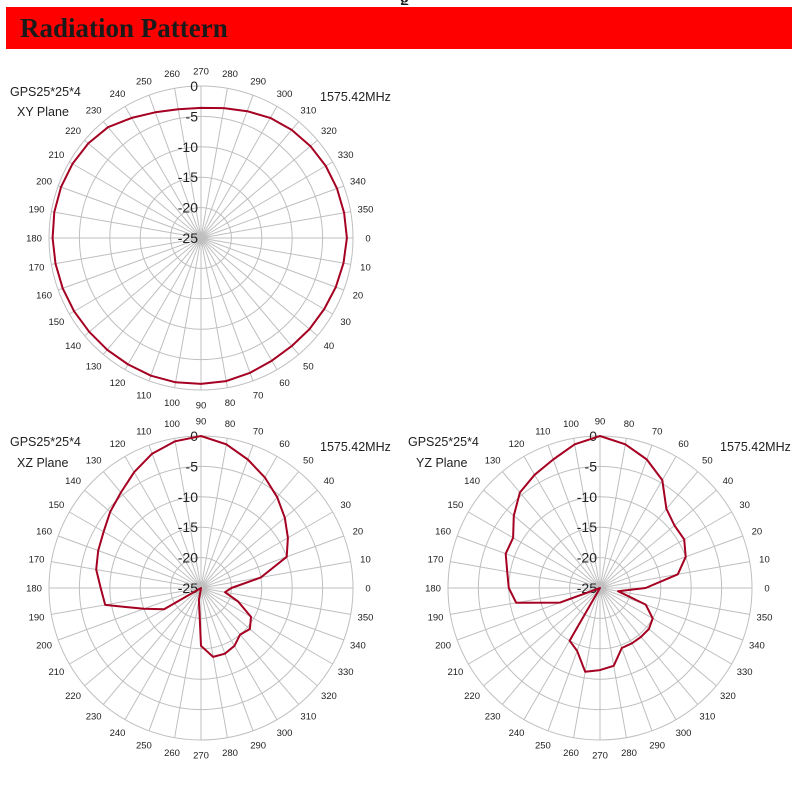 This screenshot has width=800, height=787. I want to click on xy-angle-label-190: 190, so click(37, 210).